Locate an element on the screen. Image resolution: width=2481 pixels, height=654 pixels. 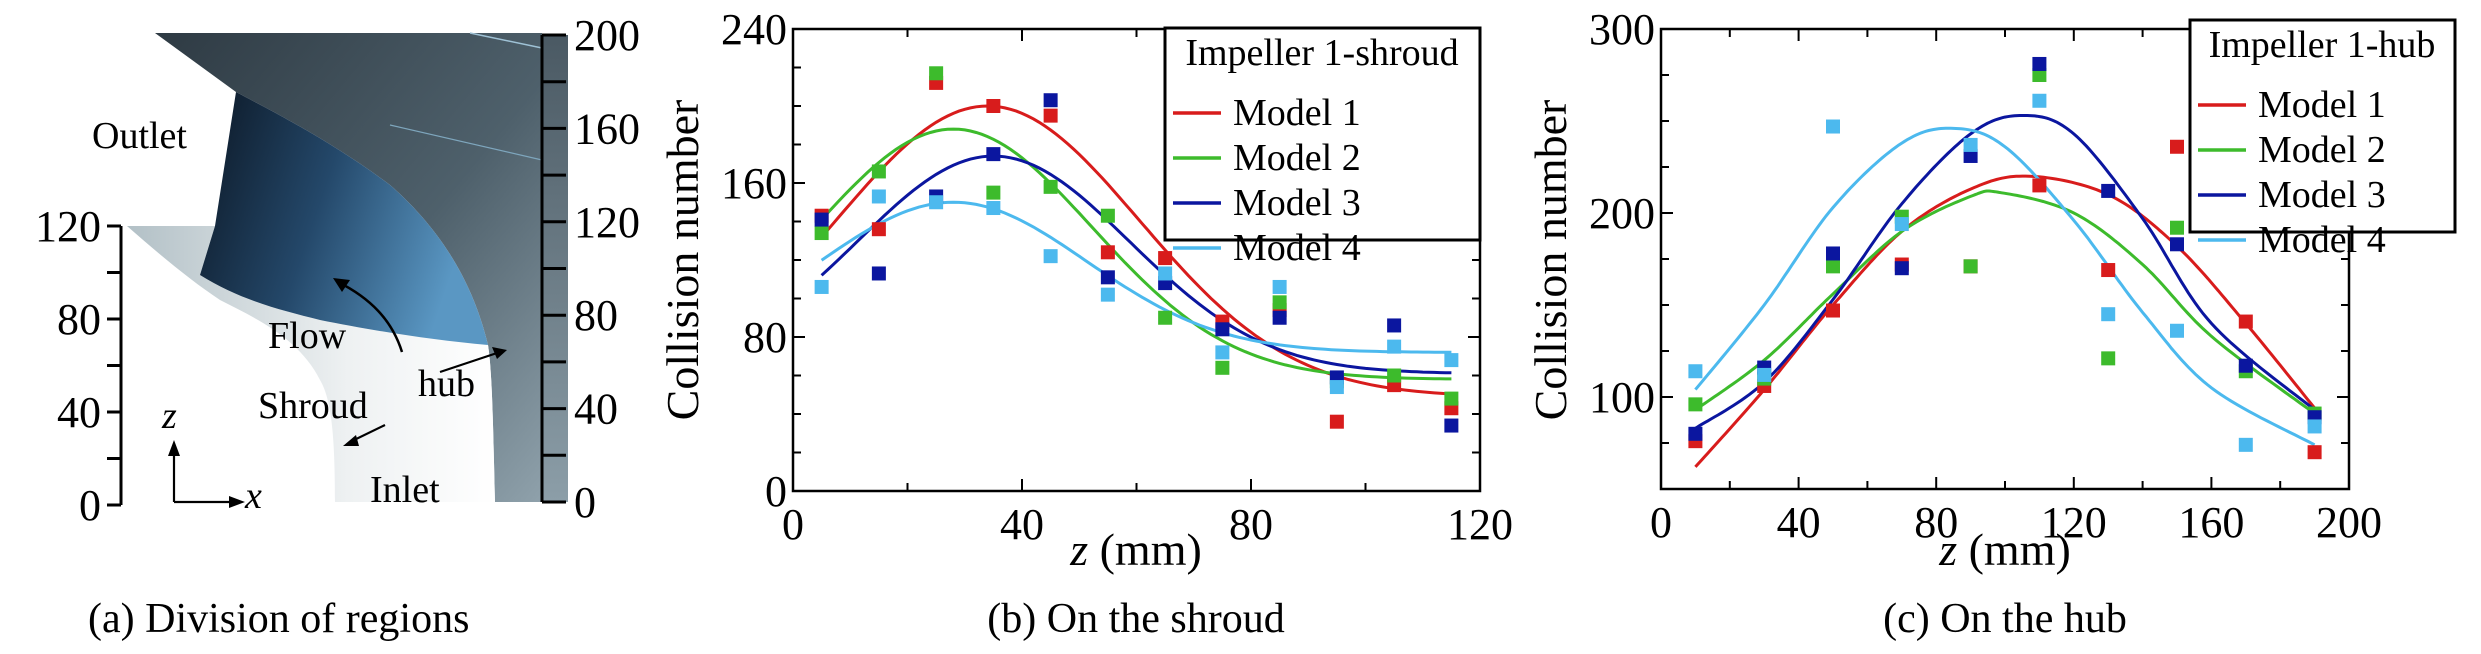
x-arrowhead-icon is located at coordinates (237, 502).